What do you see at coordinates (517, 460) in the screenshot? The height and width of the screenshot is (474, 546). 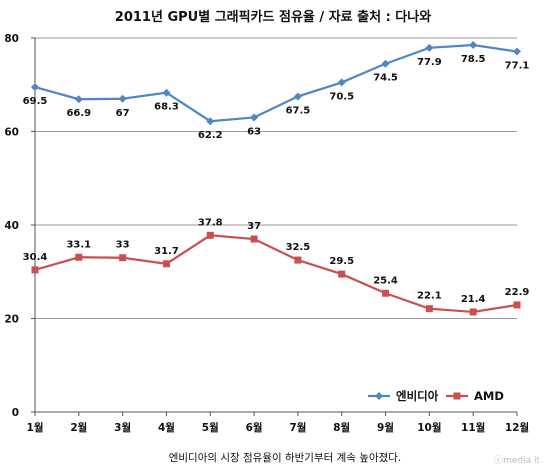 I see `watermark: ⓒmedia it` at bounding box center [517, 460].